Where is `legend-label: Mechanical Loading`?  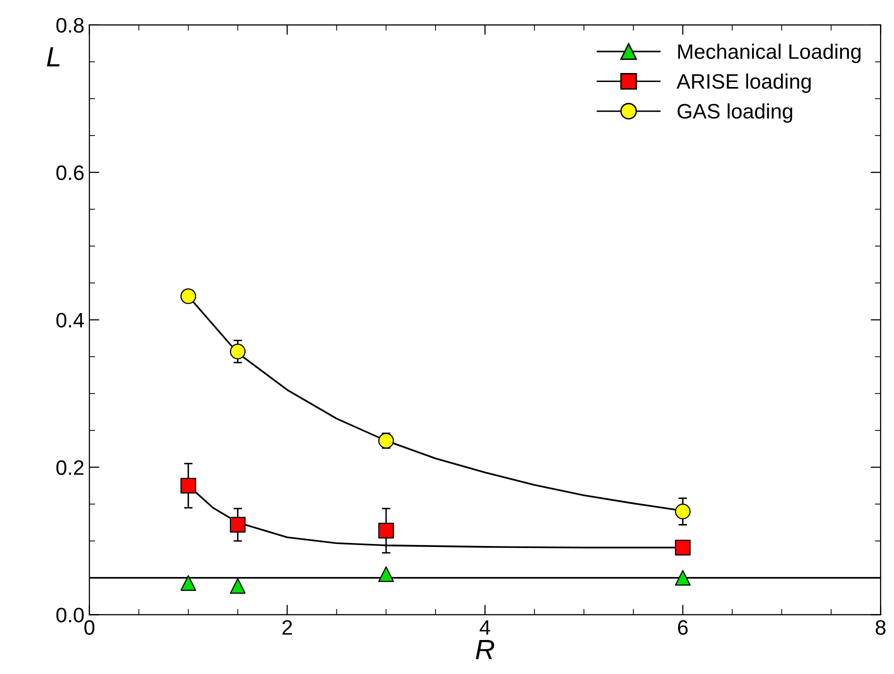 legend-label: Mechanical Loading is located at coordinates (769, 54).